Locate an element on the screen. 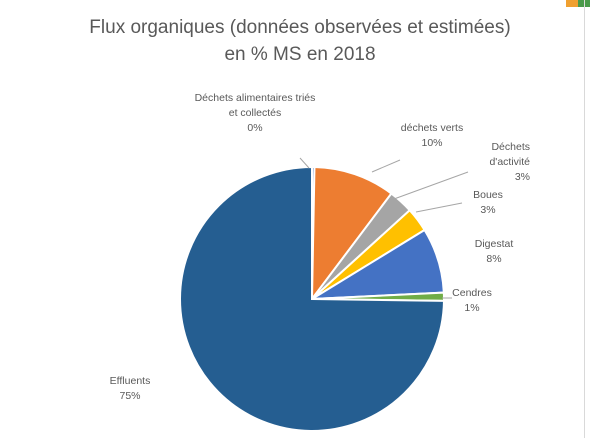 Image resolution: width=593 pixels, height=438 pixels. pie-slice-d-chets-verts is located at coordinates (351, 234).